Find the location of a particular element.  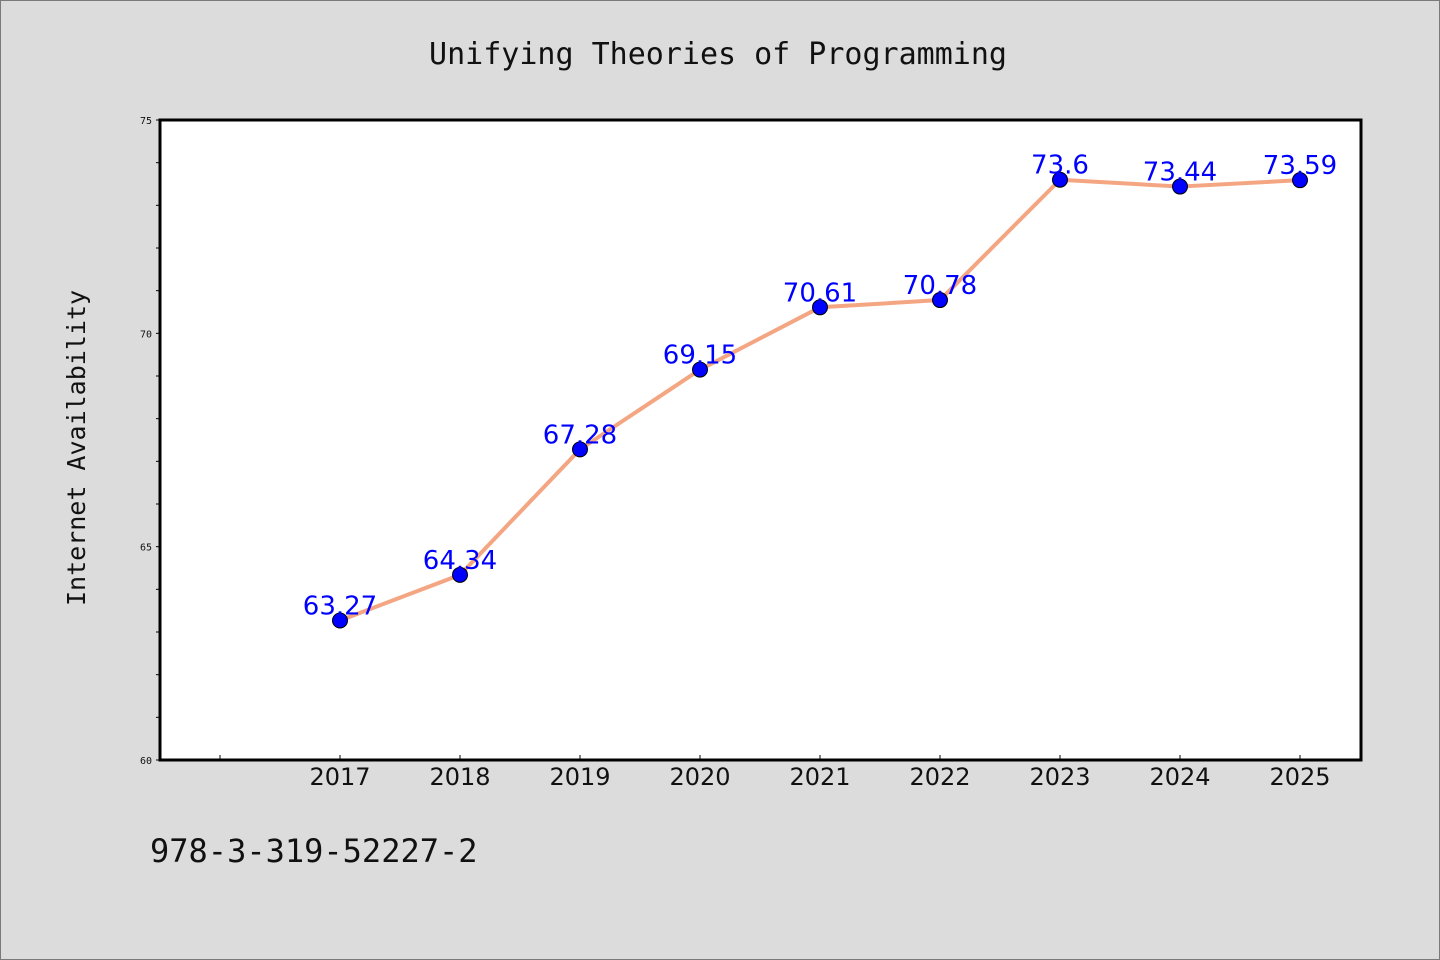

y-tick-label: 65 is located at coordinates (146, 548).